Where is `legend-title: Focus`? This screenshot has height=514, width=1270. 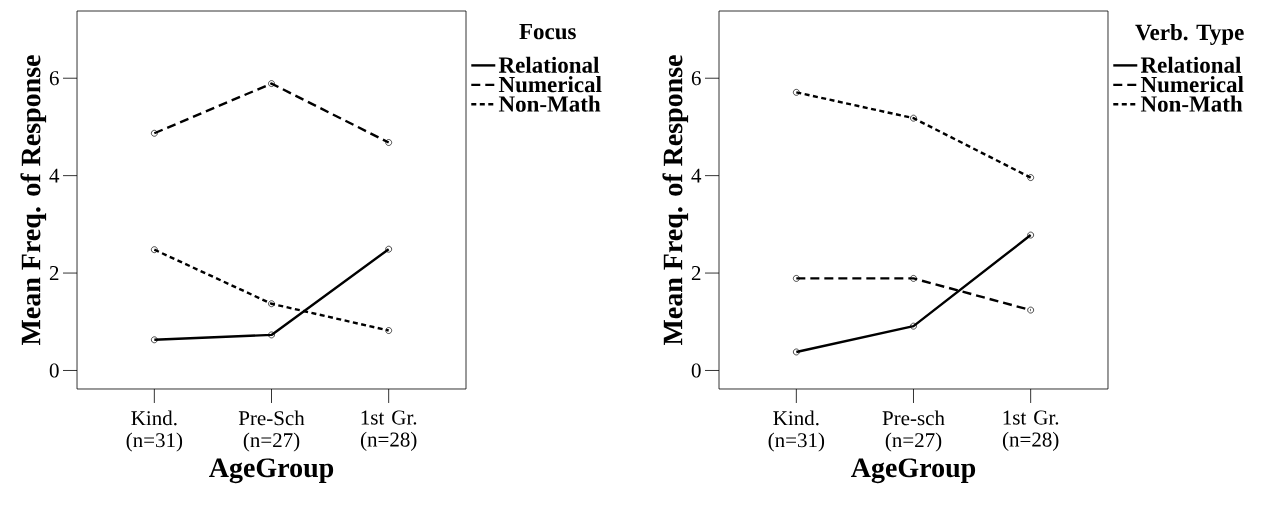 legend-title: Focus is located at coordinates (547, 31).